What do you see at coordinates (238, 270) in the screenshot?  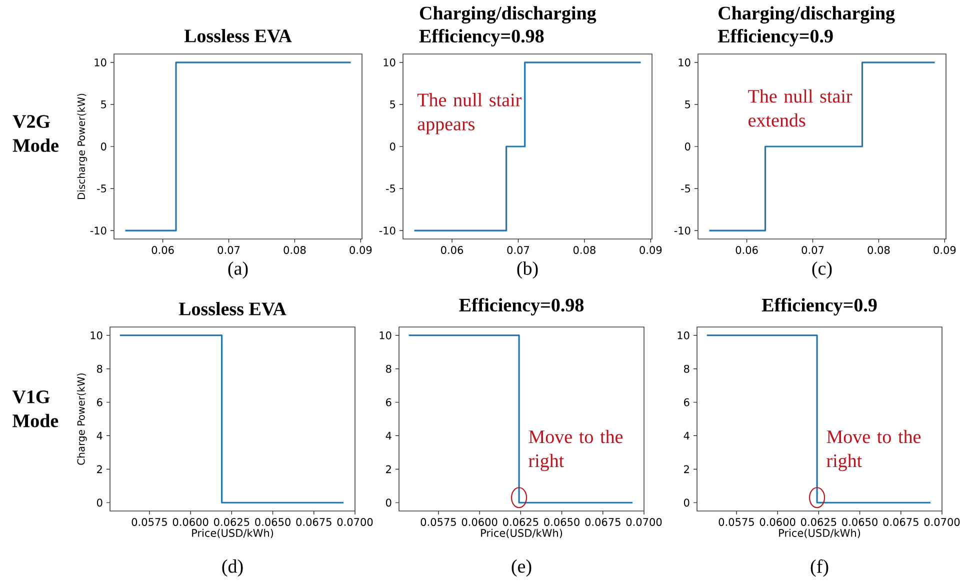 I see `text: (a)` at bounding box center [238, 270].